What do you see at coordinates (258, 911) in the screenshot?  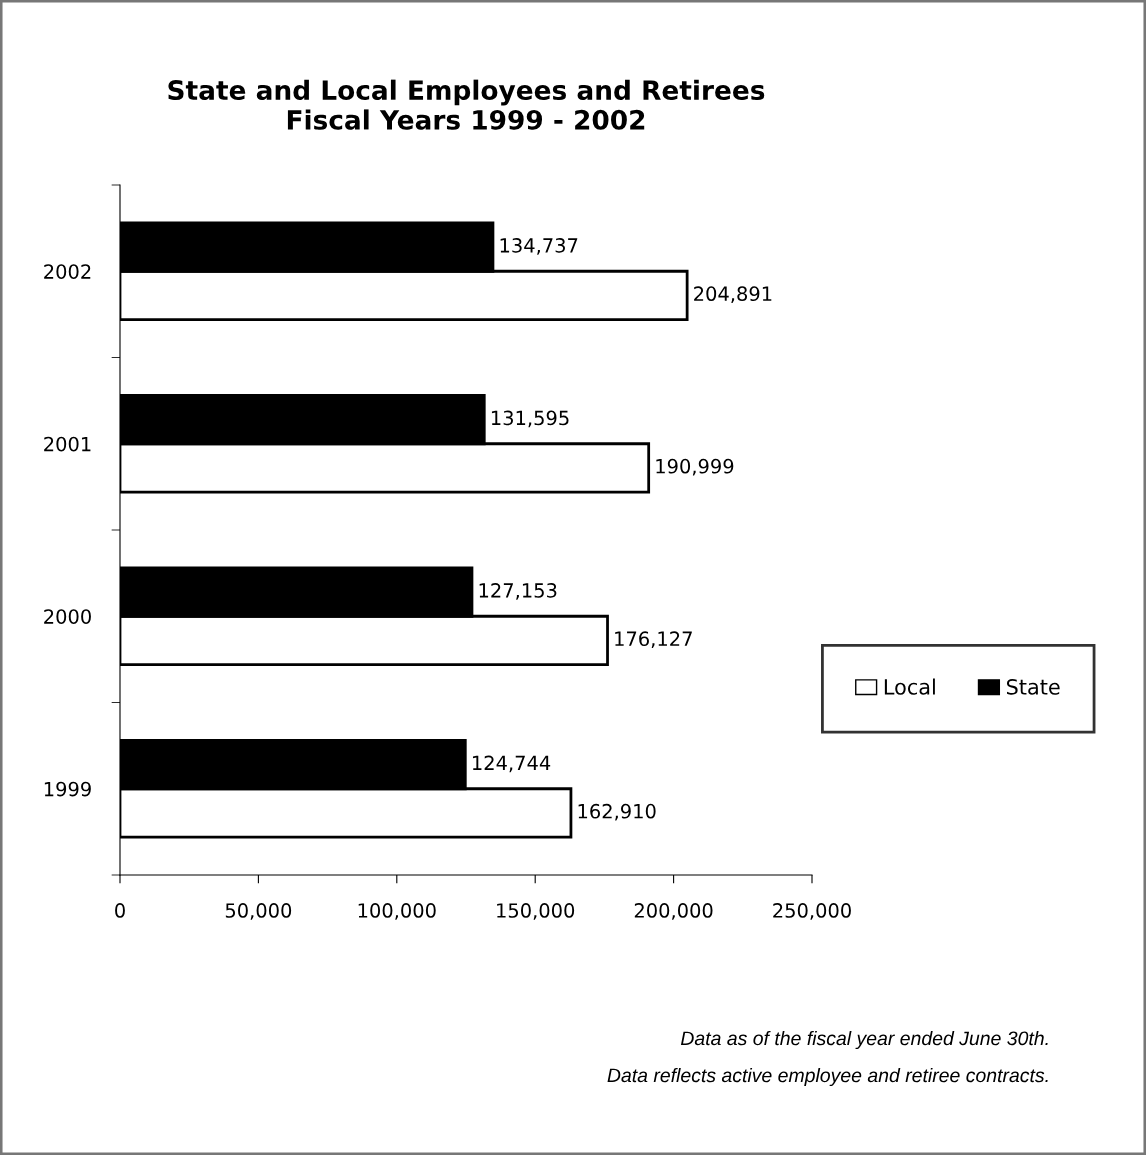 I see `x-tick-label: 50,000` at bounding box center [258, 911].